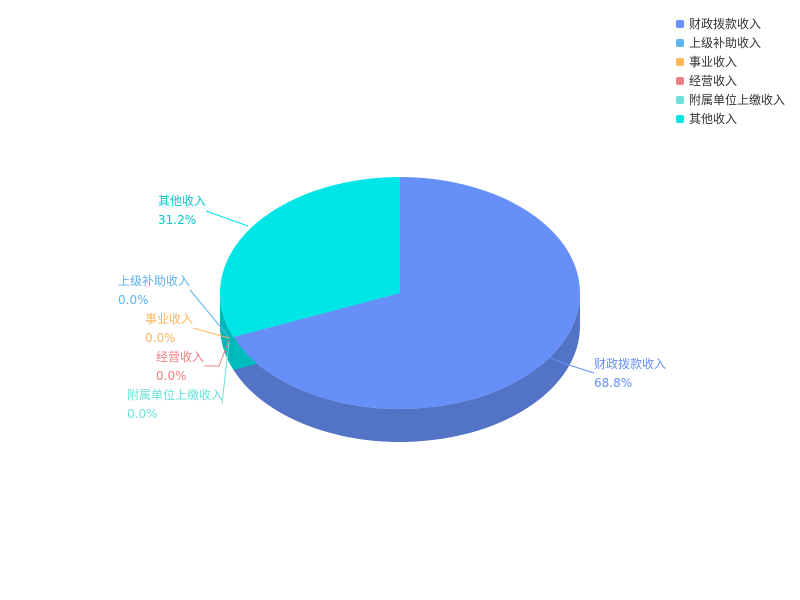 The height and width of the screenshot is (600, 800). Describe the element at coordinates (713, 62) in the screenshot. I see `legend-label: 事业收入` at that location.